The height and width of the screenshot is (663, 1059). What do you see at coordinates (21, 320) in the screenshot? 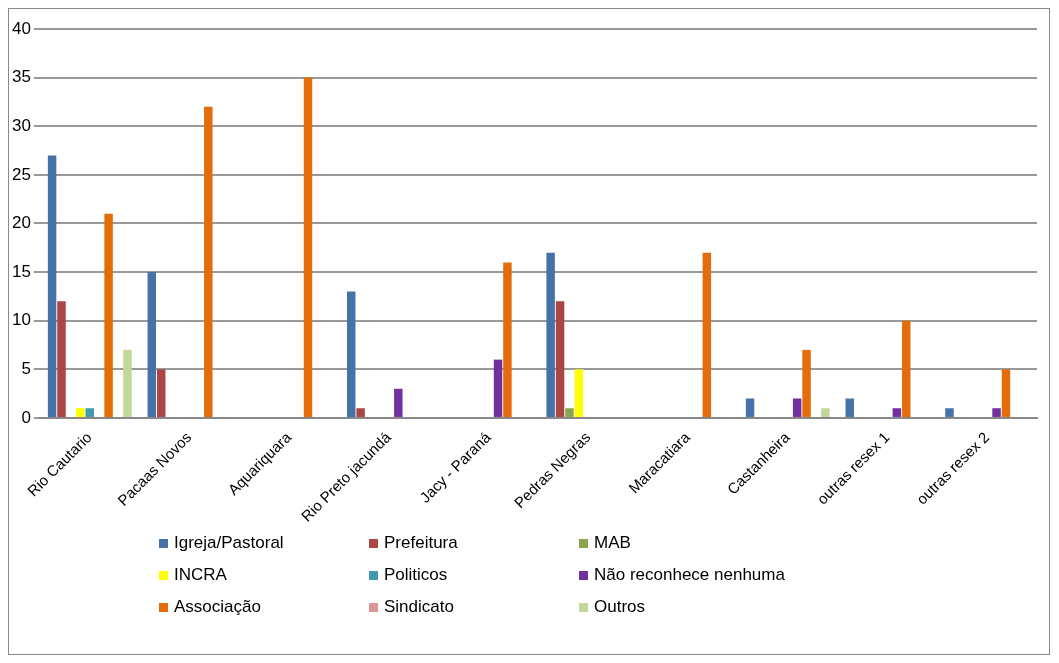
I see `y-tick-label: 10` at bounding box center [21, 320].